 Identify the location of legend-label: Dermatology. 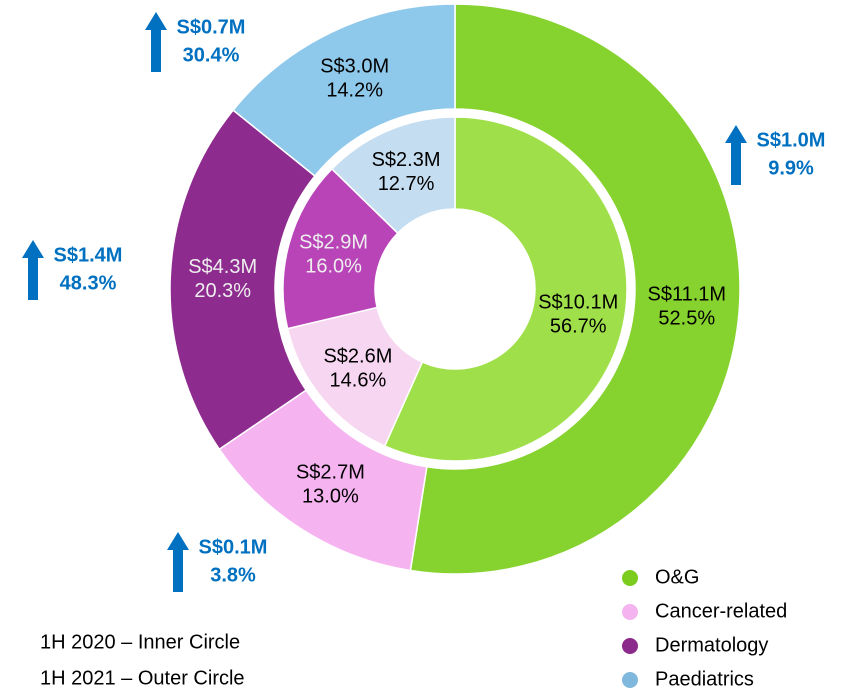
(711, 645).